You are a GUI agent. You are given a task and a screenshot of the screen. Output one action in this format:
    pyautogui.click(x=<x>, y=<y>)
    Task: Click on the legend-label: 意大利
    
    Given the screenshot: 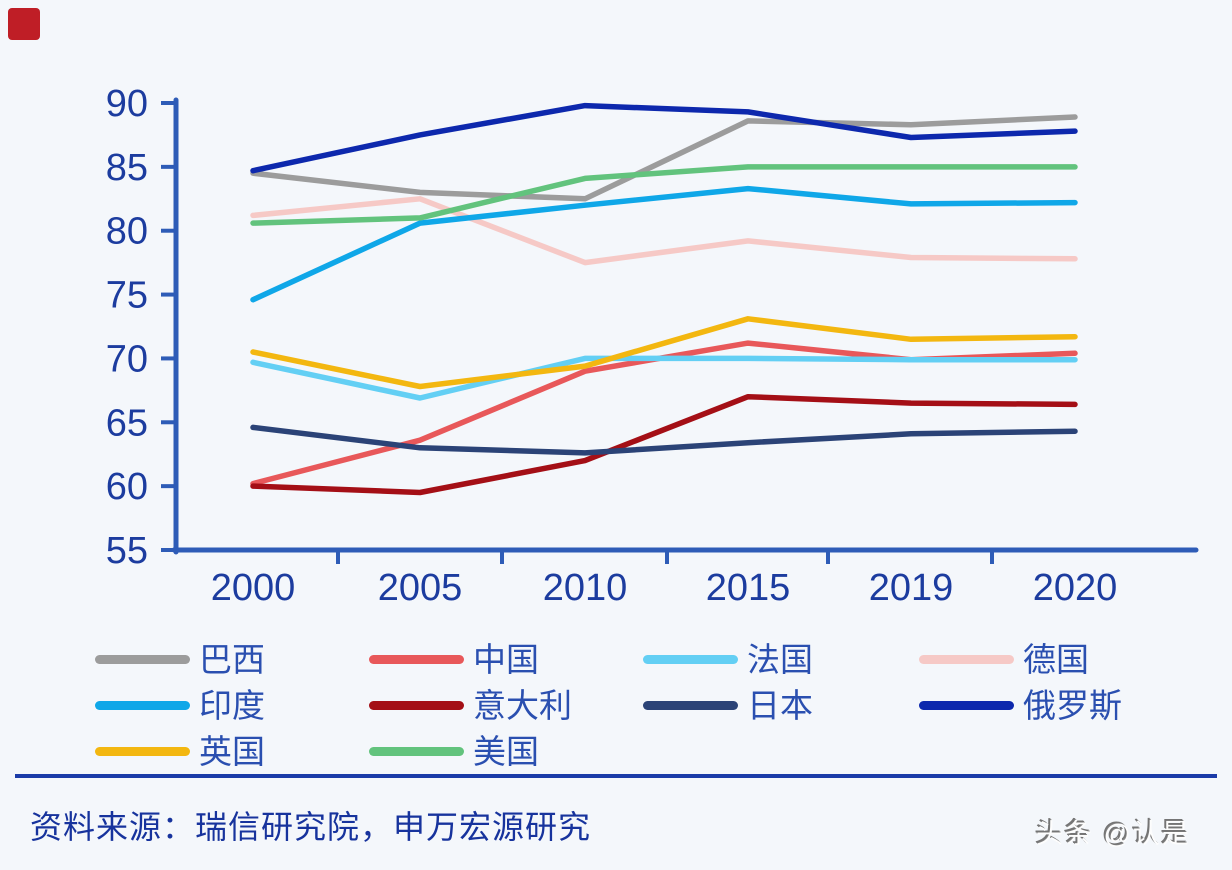 What is the action you would take?
    pyautogui.click(x=522, y=705)
    